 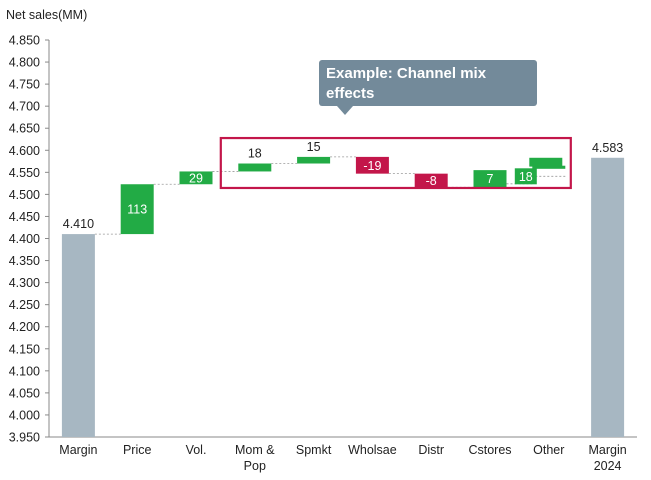 I want to click on callout-pointer, so click(x=345, y=110).